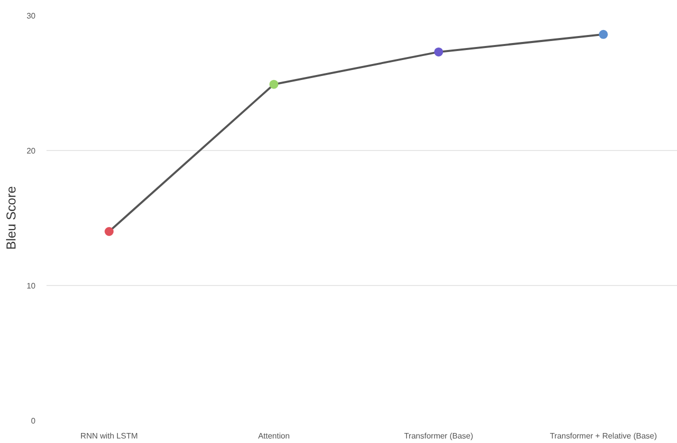  What do you see at coordinates (11, 218) in the screenshot?
I see `y-axis-title: Bleu Score` at bounding box center [11, 218].